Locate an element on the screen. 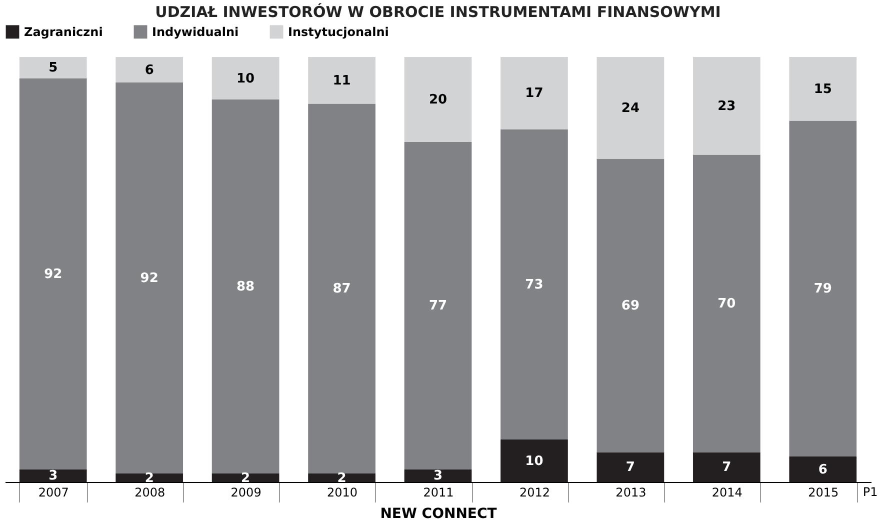 This screenshot has width=882, height=526. x-tick-label: 2008 is located at coordinates (150, 493).